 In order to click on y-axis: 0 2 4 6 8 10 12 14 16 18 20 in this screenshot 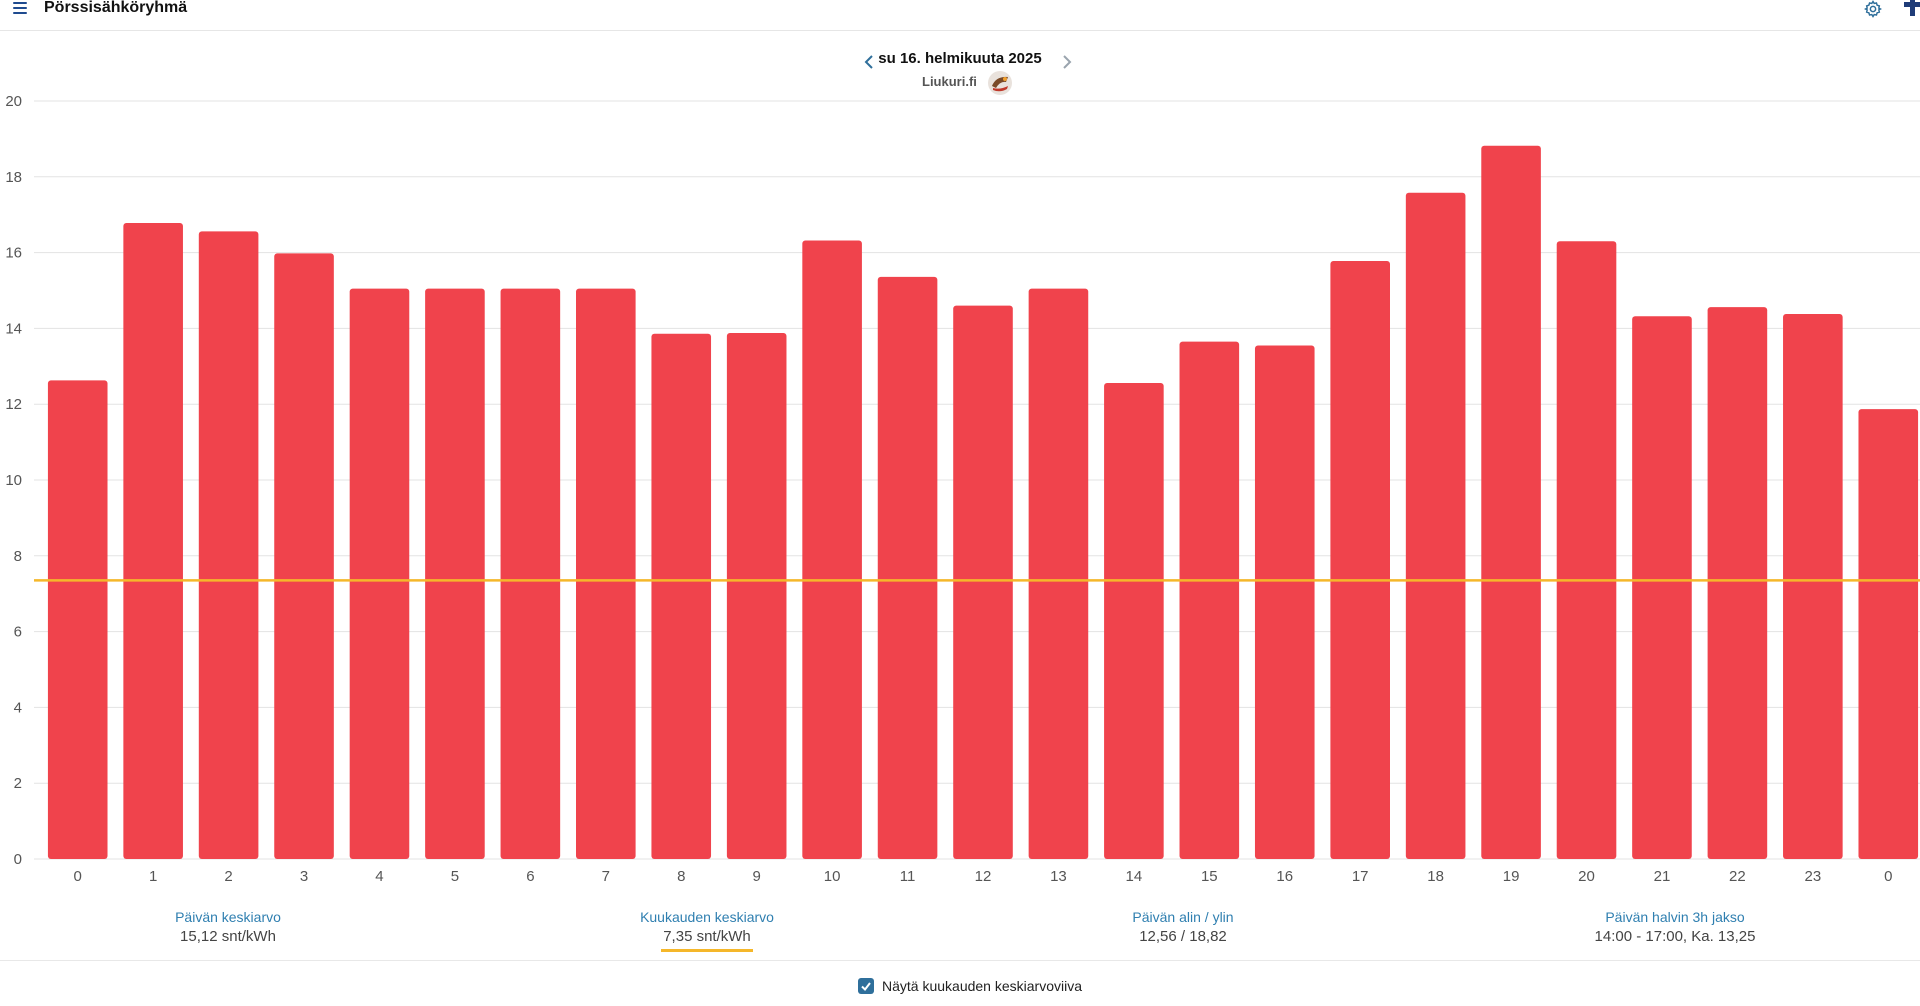, I will do `click(13, 480)`.